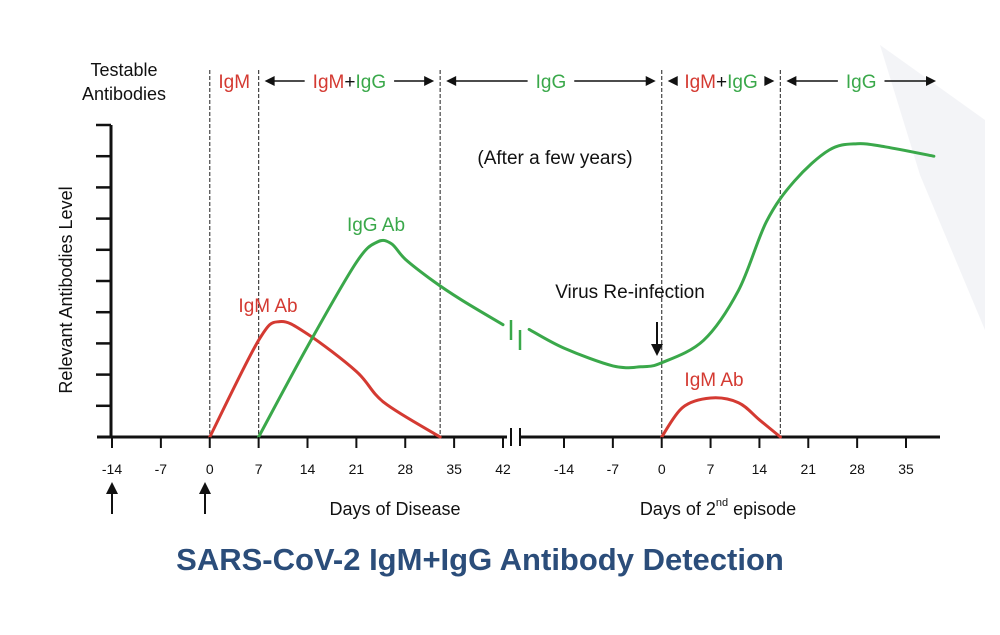  What do you see at coordinates (762, 509) in the screenshot?
I see `x-axis-label-second-suffix: episode` at bounding box center [762, 509].